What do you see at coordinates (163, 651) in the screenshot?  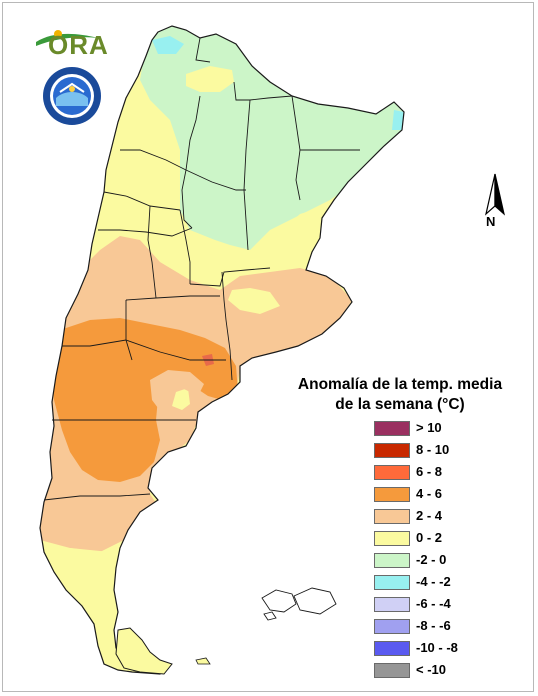 I see `tierra-del-fuego` at bounding box center [163, 651].